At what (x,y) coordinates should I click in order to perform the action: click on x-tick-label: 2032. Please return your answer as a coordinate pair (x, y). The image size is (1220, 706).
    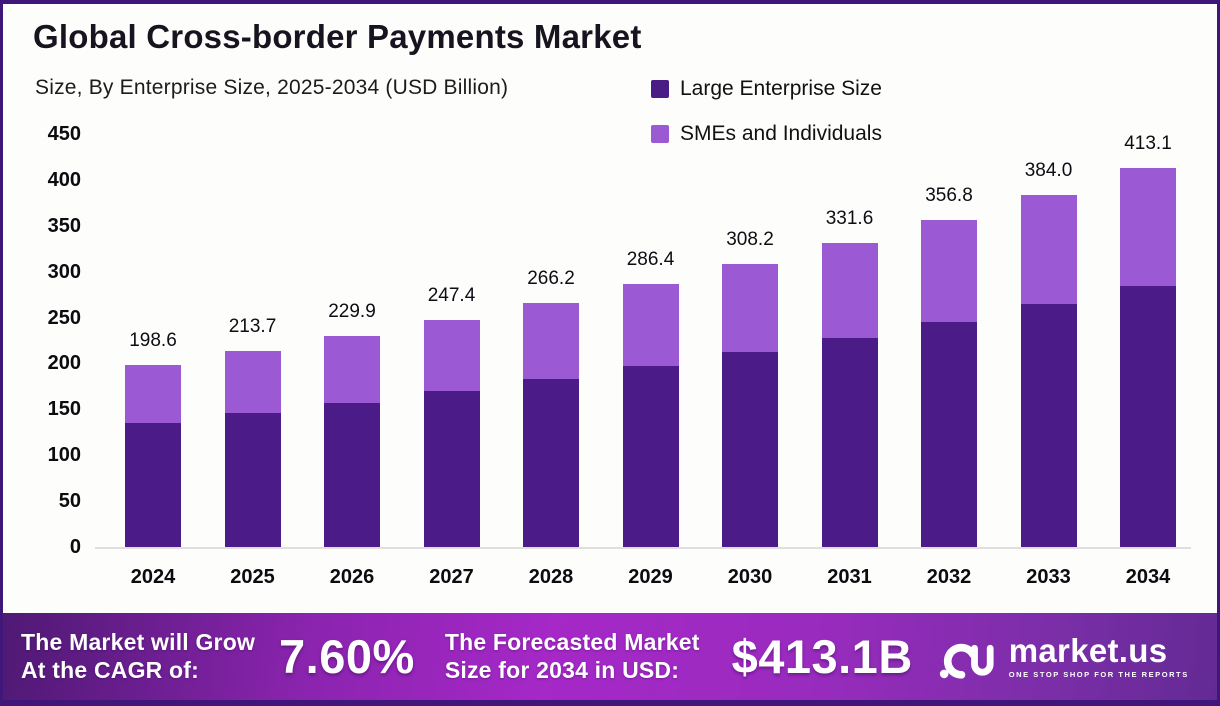
    Looking at the image, I should click on (949, 577).